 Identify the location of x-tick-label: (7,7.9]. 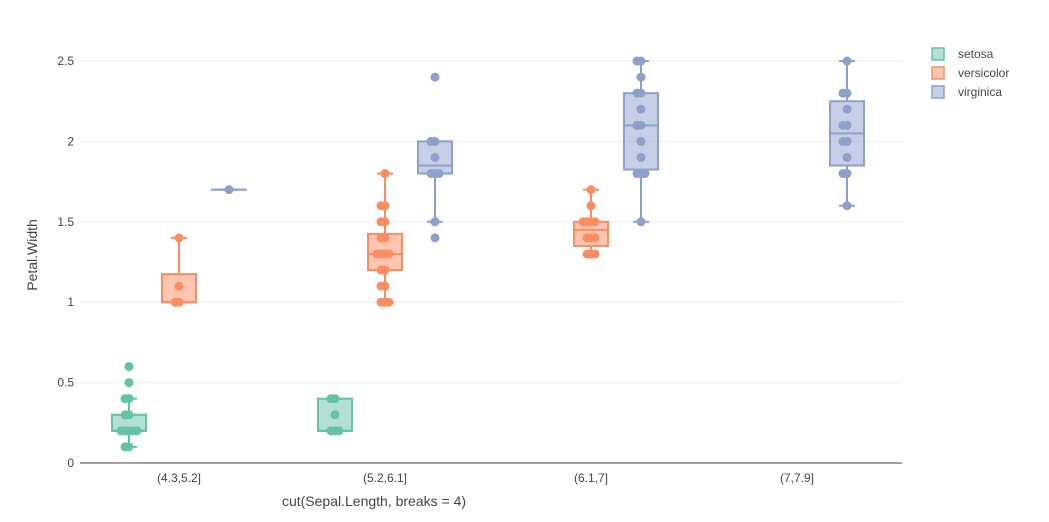
(797, 478).